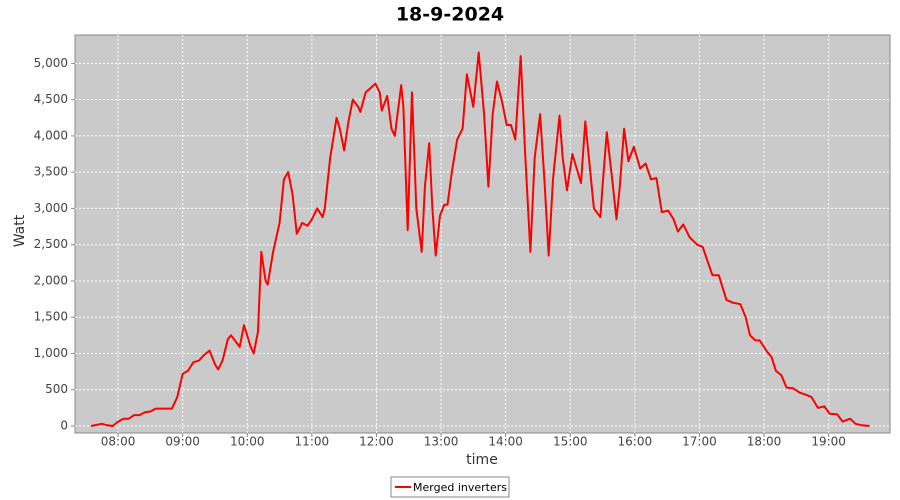  I want to click on y-tick-label: 0, so click(64, 426).